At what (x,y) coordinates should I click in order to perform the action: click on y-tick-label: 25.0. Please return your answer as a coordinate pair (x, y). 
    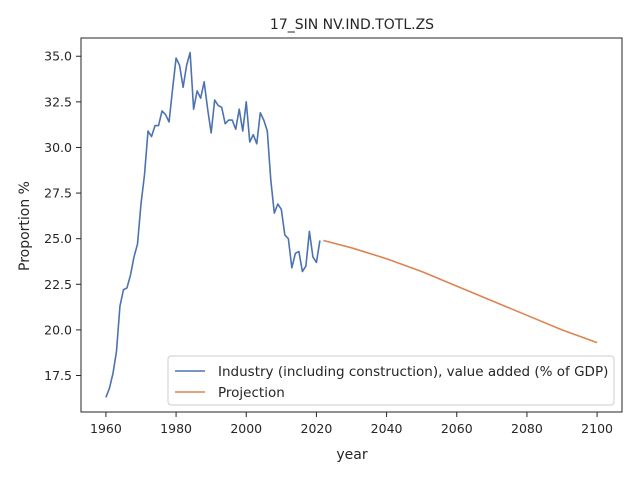
    Looking at the image, I should click on (58, 238).